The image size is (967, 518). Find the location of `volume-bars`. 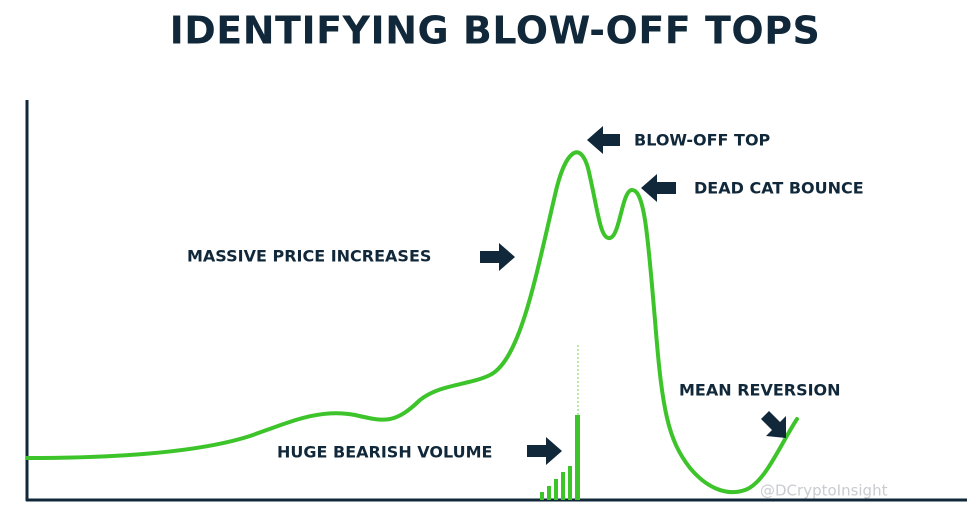

volume-bars is located at coordinates (560, 457).